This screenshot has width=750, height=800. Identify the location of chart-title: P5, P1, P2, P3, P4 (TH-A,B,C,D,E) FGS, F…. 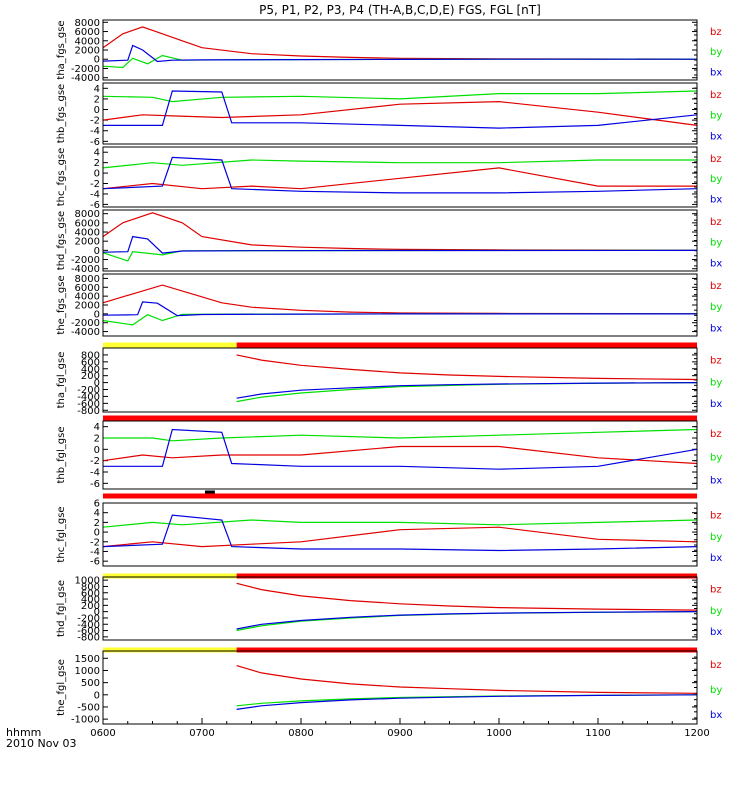
(400, 10).